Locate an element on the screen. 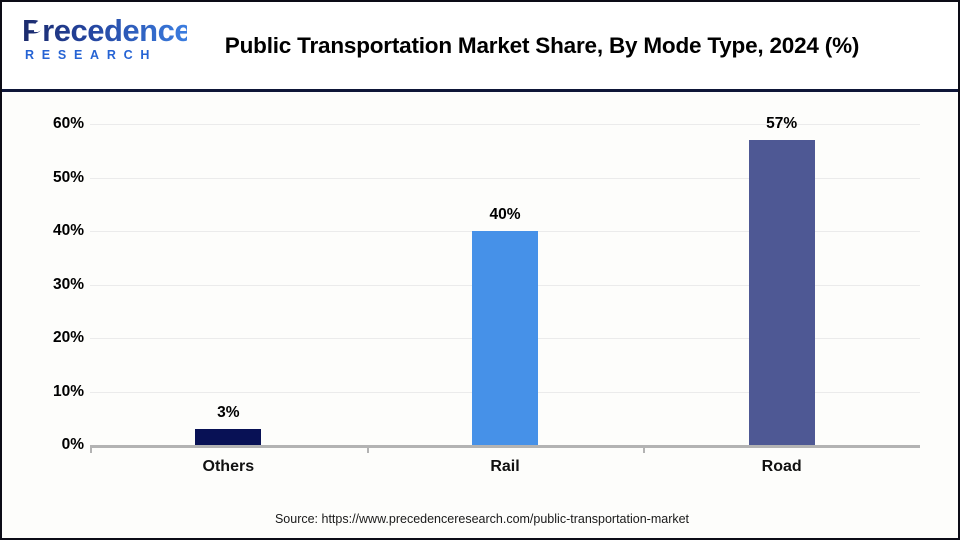 The image size is (960, 540). data-label-rail: 40% is located at coordinates (505, 214).